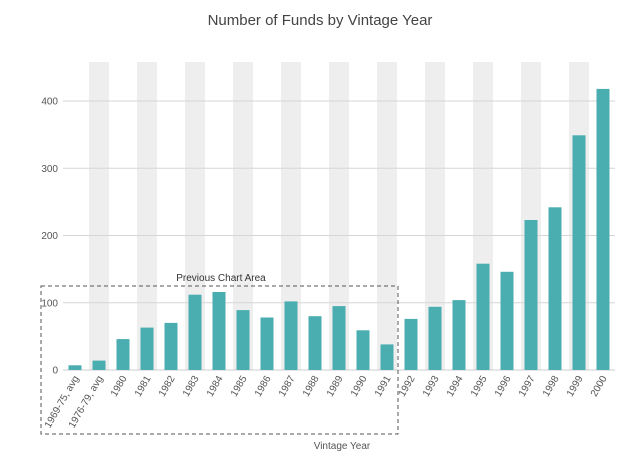  Describe the element at coordinates (383, 386) in the screenshot. I see `x-tick-label: 1991` at that location.